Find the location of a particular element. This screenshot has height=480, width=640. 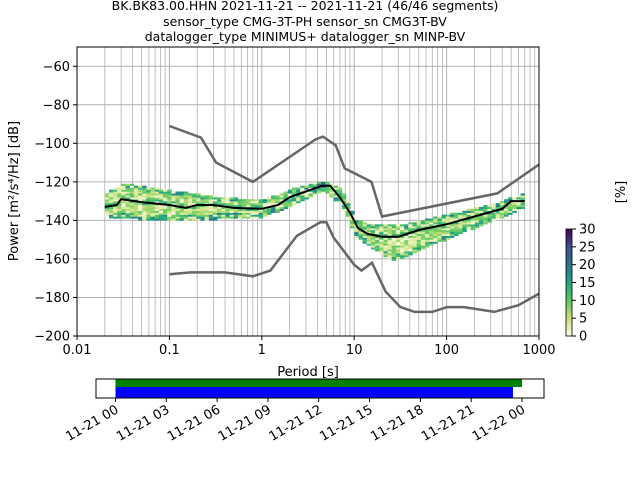

colorbar-tick-label: 15 is located at coordinates (587, 283).